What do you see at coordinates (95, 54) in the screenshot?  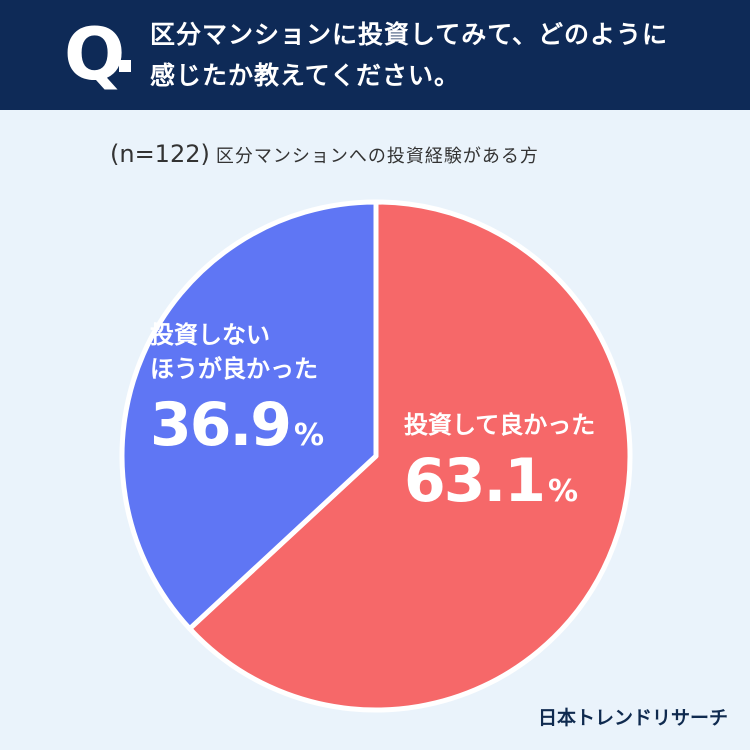 I see `q-mark: Q` at bounding box center [95, 54].